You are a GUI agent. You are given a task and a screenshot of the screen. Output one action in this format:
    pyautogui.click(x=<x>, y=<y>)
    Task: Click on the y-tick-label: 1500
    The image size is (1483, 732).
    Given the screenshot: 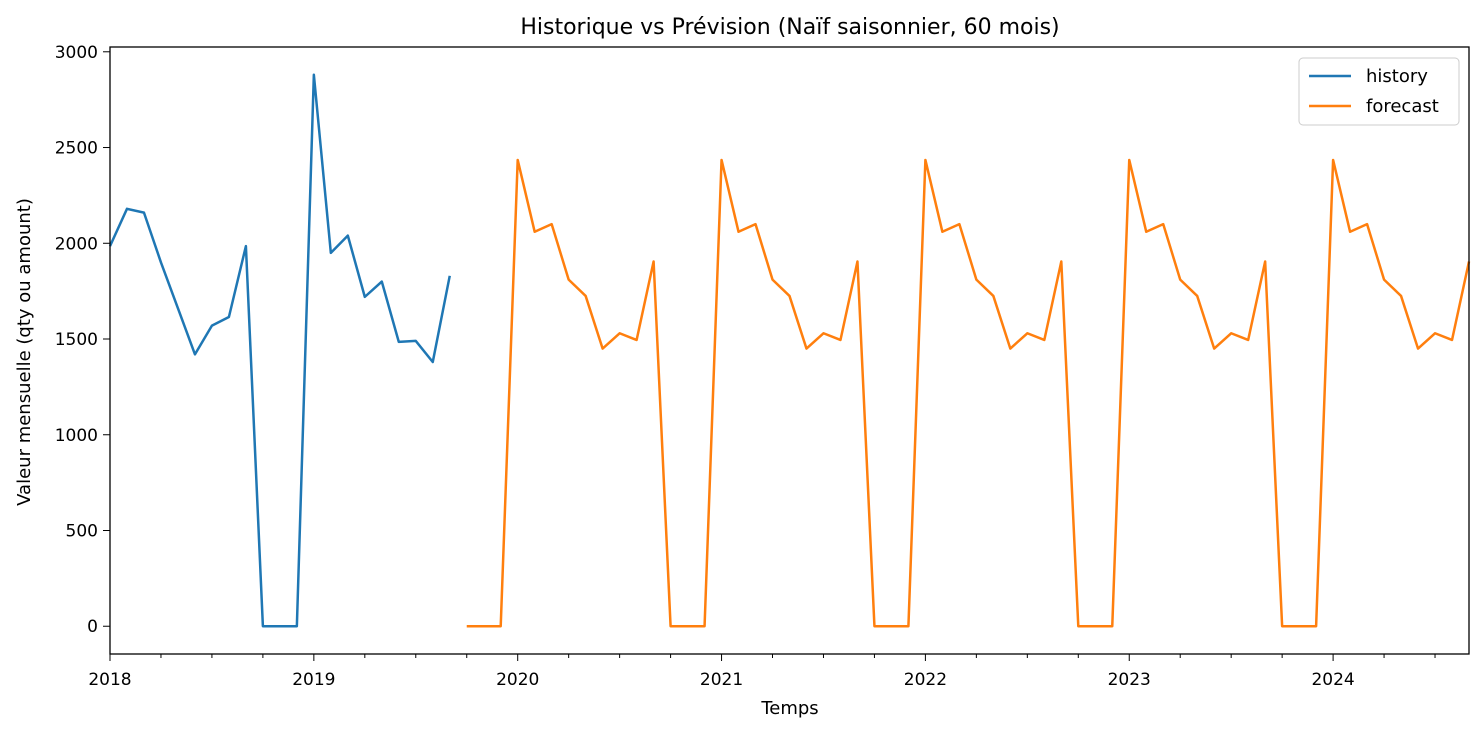 What is the action you would take?
    pyautogui.click(x=76, y=340)
    